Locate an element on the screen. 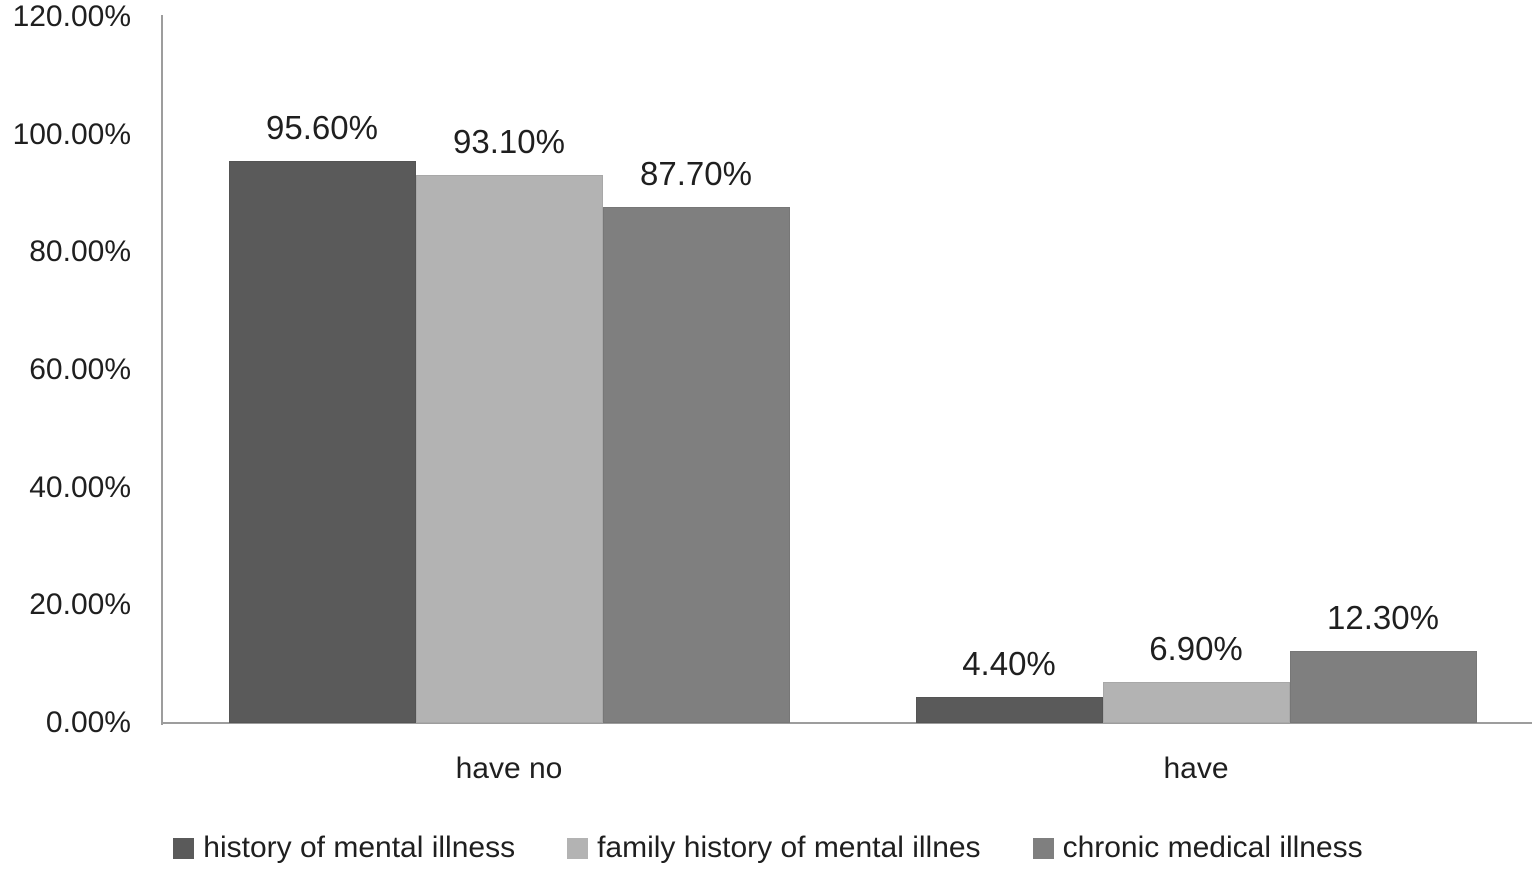 The height and width of the screenshot is (872, 1536). y-axis-tick-label: 120.00% is located at coordinates (71, 16).